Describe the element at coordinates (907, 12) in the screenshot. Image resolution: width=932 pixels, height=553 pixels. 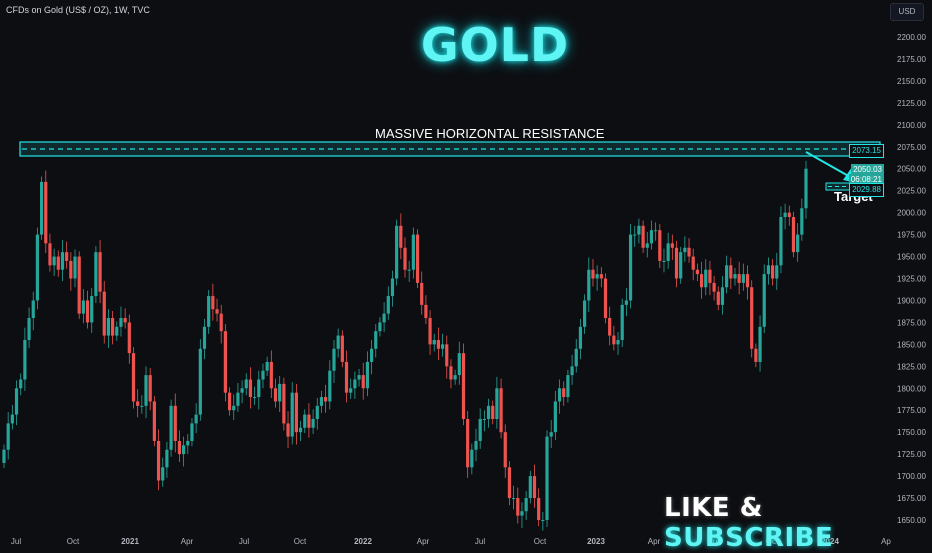
I see `currency-button: USD` at that location.